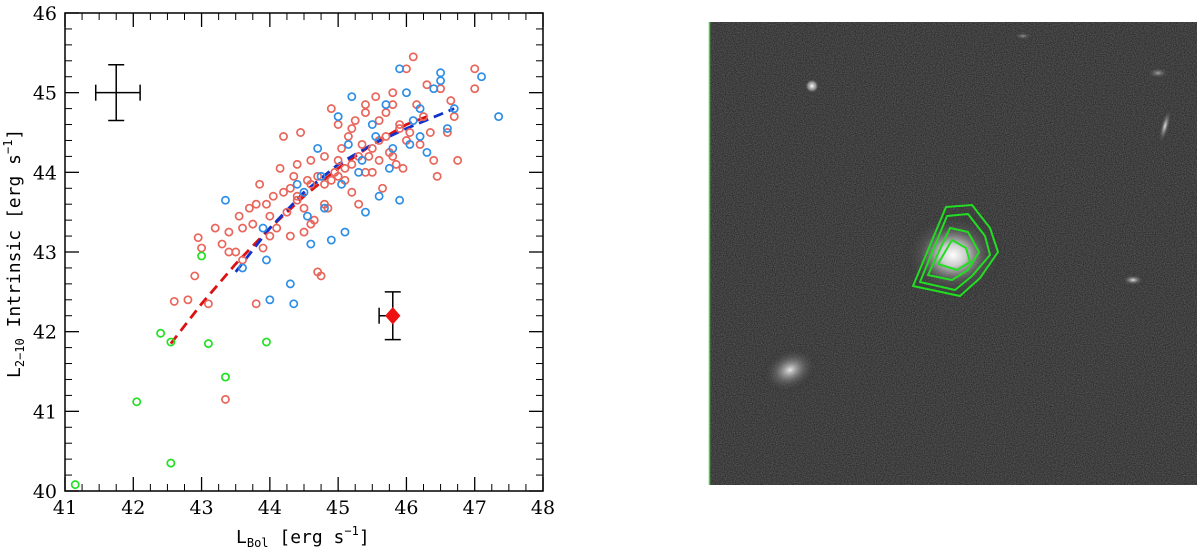 The image size is (1200, 553). Describe the element at coordinates (270, 508) in the screenshot. I see `x-tick-label: 44` at that location.